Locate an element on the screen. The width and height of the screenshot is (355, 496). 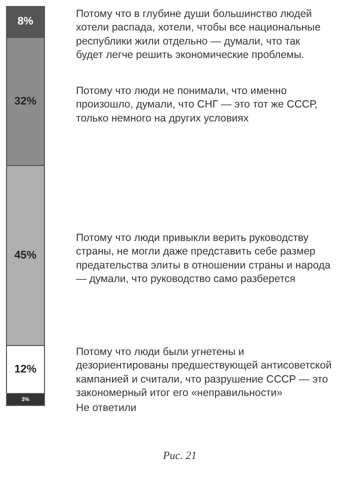
text: Потому что люди привыкли верить руководству страны, не могли даже представить себе размер предательства элиты в отношении страны и народа — думали, что руководство само разберется is located at coordinates (203, 258).